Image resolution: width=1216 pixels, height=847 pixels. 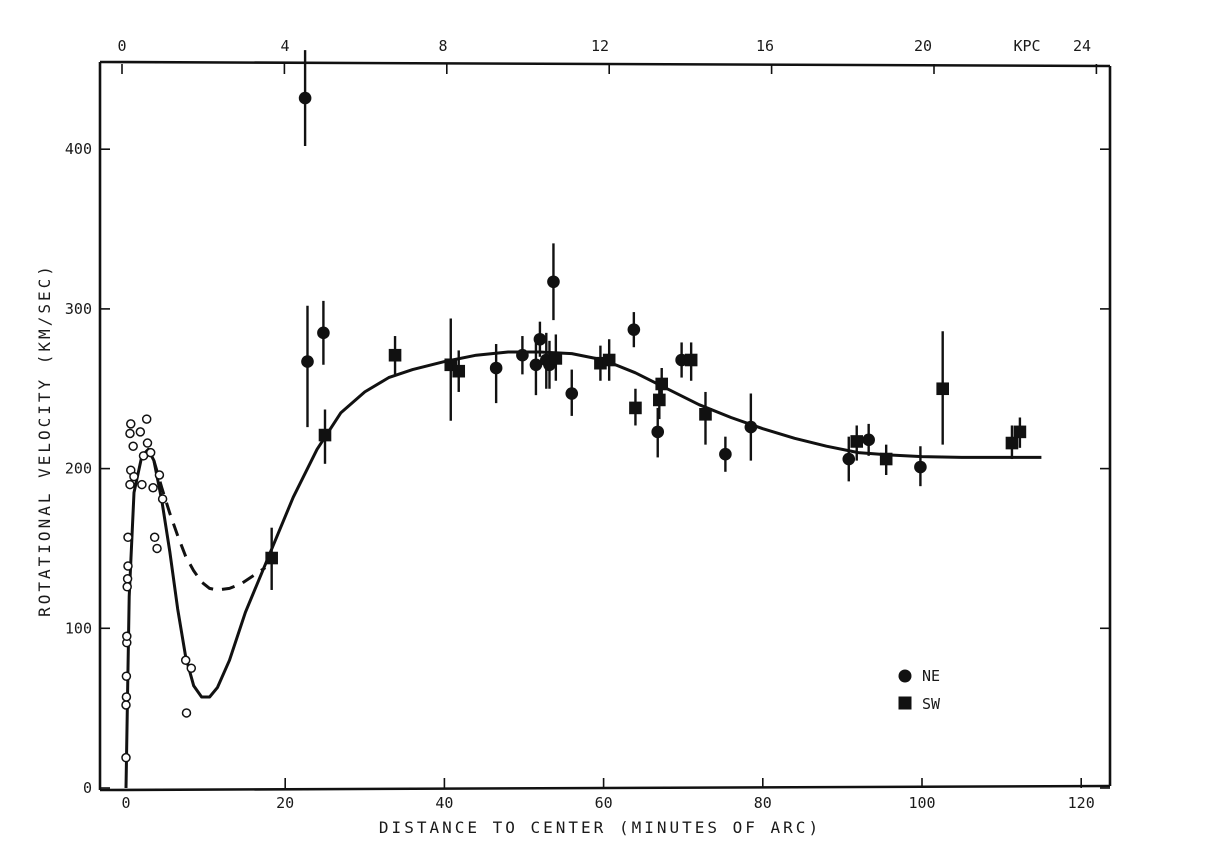 What do you see at coordinates (44, 440) in the screenshot?
I see `y-axis-title: ROTATIONAL VELOCITY (KM/SEC)` at bounding box center [44, 440].